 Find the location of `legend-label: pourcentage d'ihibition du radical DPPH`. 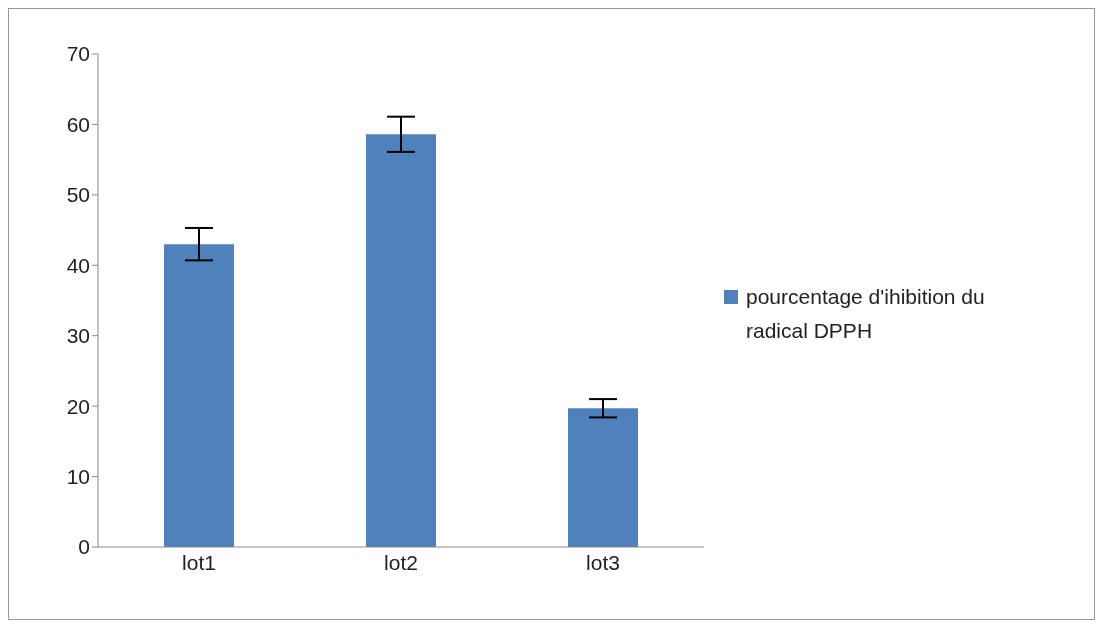

legend-label: pourcentage d'ihibition du radical DPPH is located at coordinates (866, 314).